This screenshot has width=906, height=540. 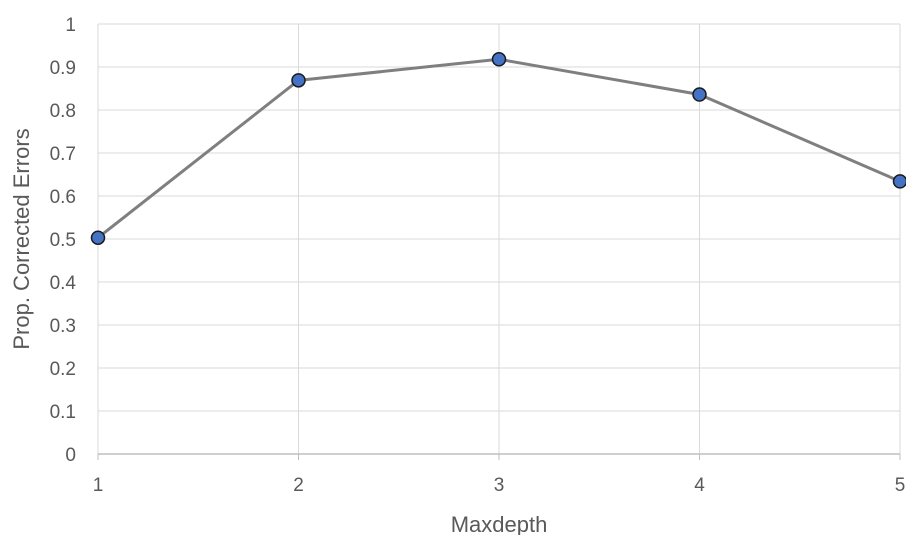 What do you see at coordinates (63, 326) in the screenshot?
I see `y-tick-label: 0.3` at bounding box center [63, 326].